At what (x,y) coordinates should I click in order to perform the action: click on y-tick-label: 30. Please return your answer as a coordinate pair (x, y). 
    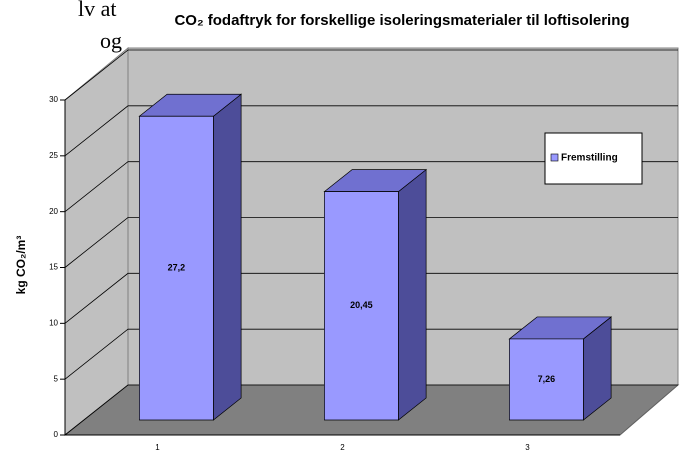
    Looking at the image, I should click on (53, 99).